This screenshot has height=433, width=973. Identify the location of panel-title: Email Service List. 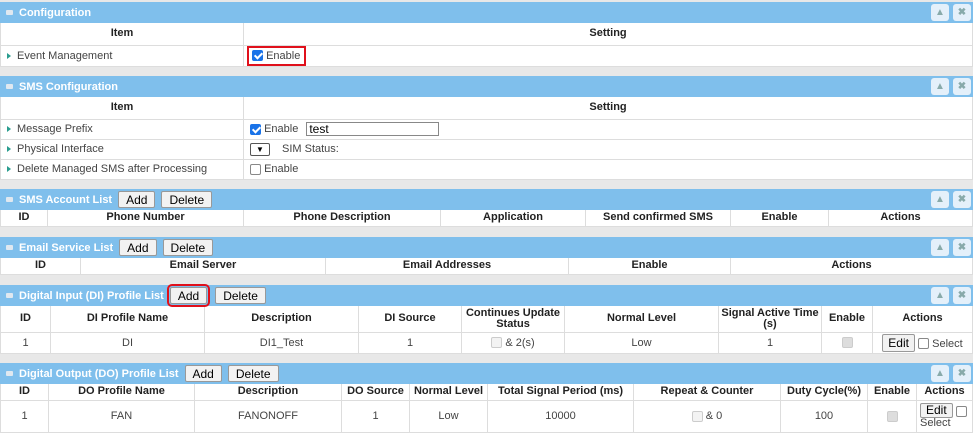
(66, 247).